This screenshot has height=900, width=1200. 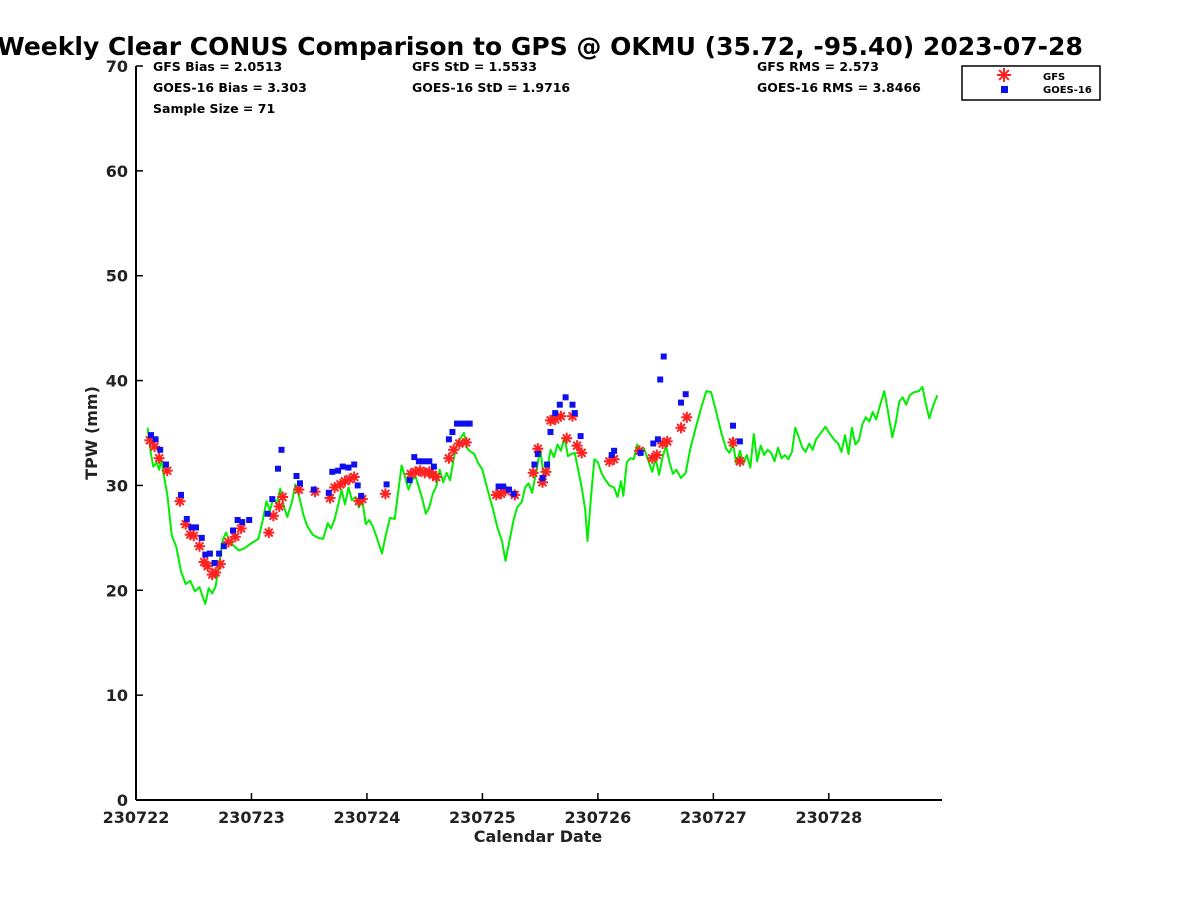 I want to click on legend: GFS GOES-16, so click(x=1031, y=83).